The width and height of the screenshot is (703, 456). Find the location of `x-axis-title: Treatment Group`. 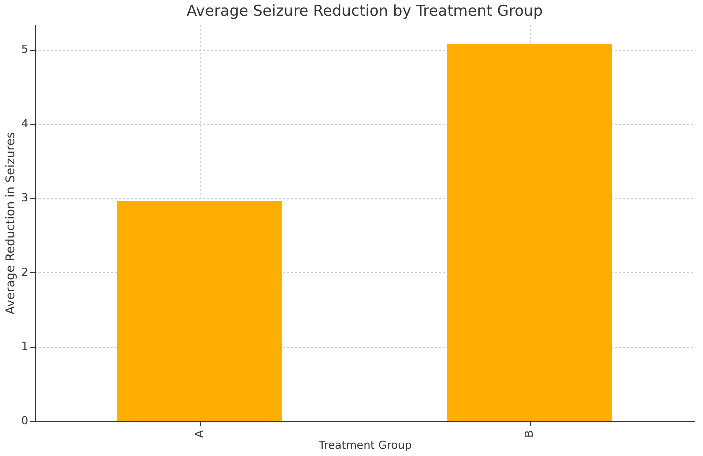

x-axis-title: Treatment Group is located at coordinates (365, 445).